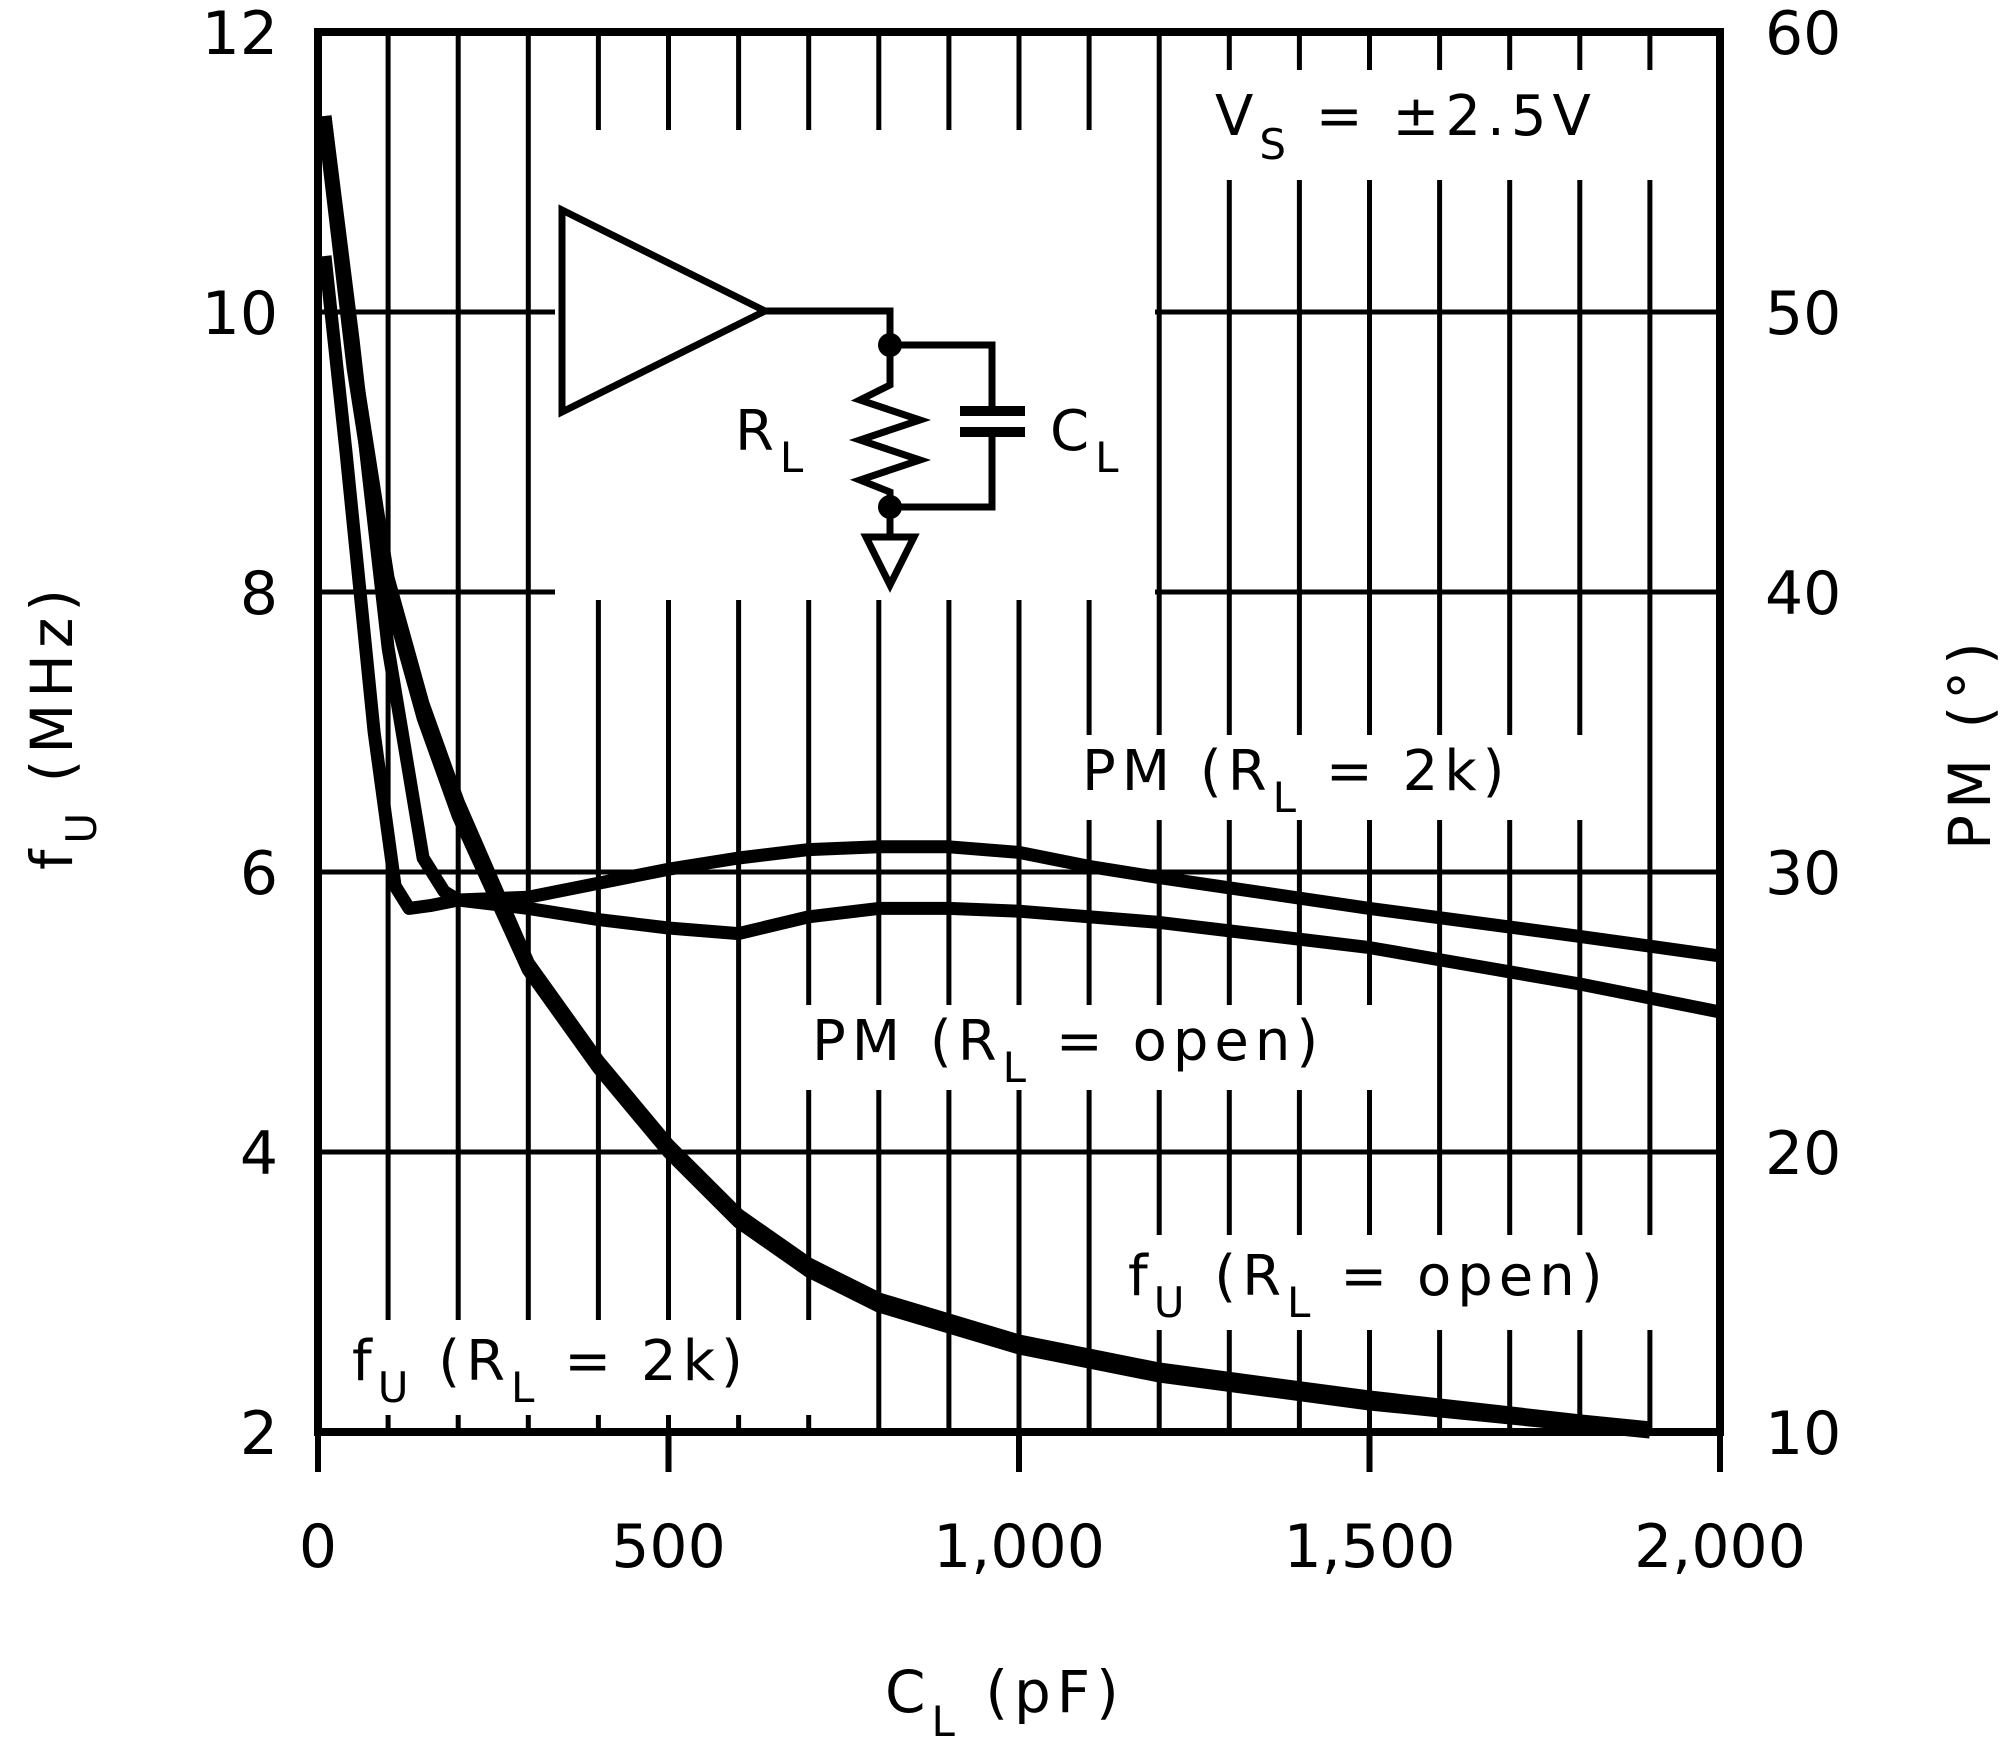  What do you see at coordinates (890, 507) in the screenshot?
I see `node-dot-bottom` at bounding box center [890, 507].